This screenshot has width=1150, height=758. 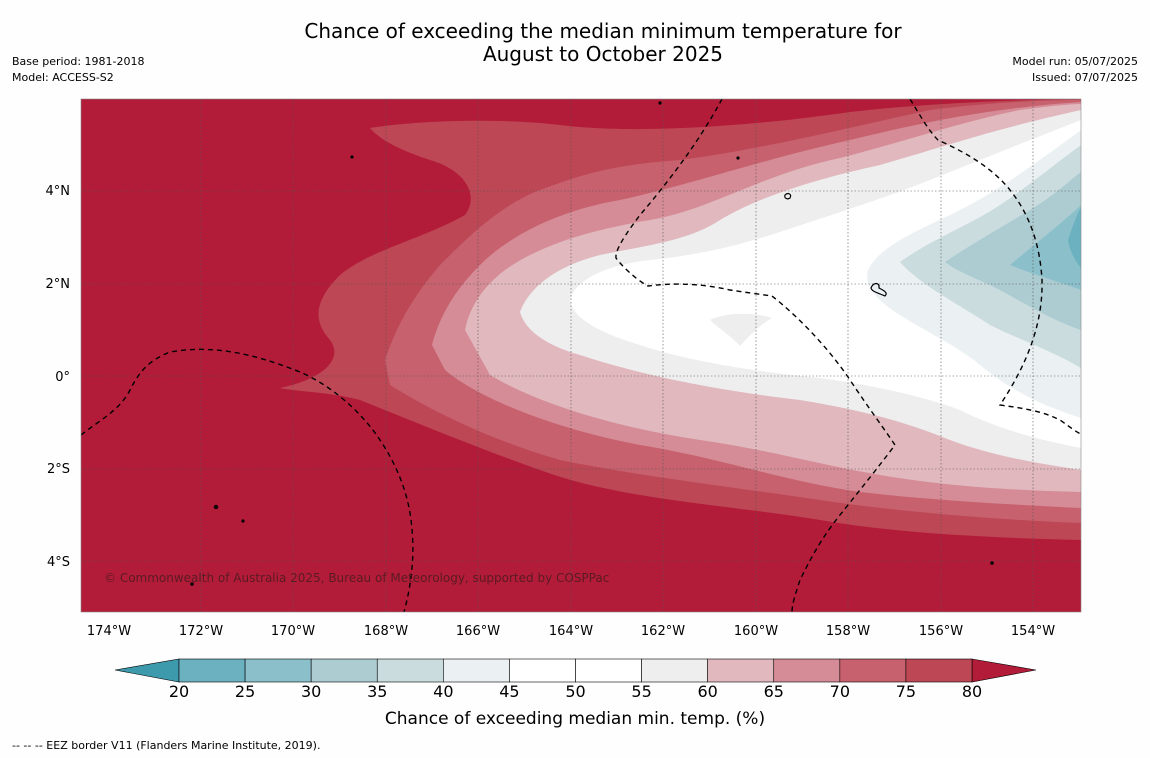 I want to click on lon-tick-label: 162°W, so click(x=663, y=631).